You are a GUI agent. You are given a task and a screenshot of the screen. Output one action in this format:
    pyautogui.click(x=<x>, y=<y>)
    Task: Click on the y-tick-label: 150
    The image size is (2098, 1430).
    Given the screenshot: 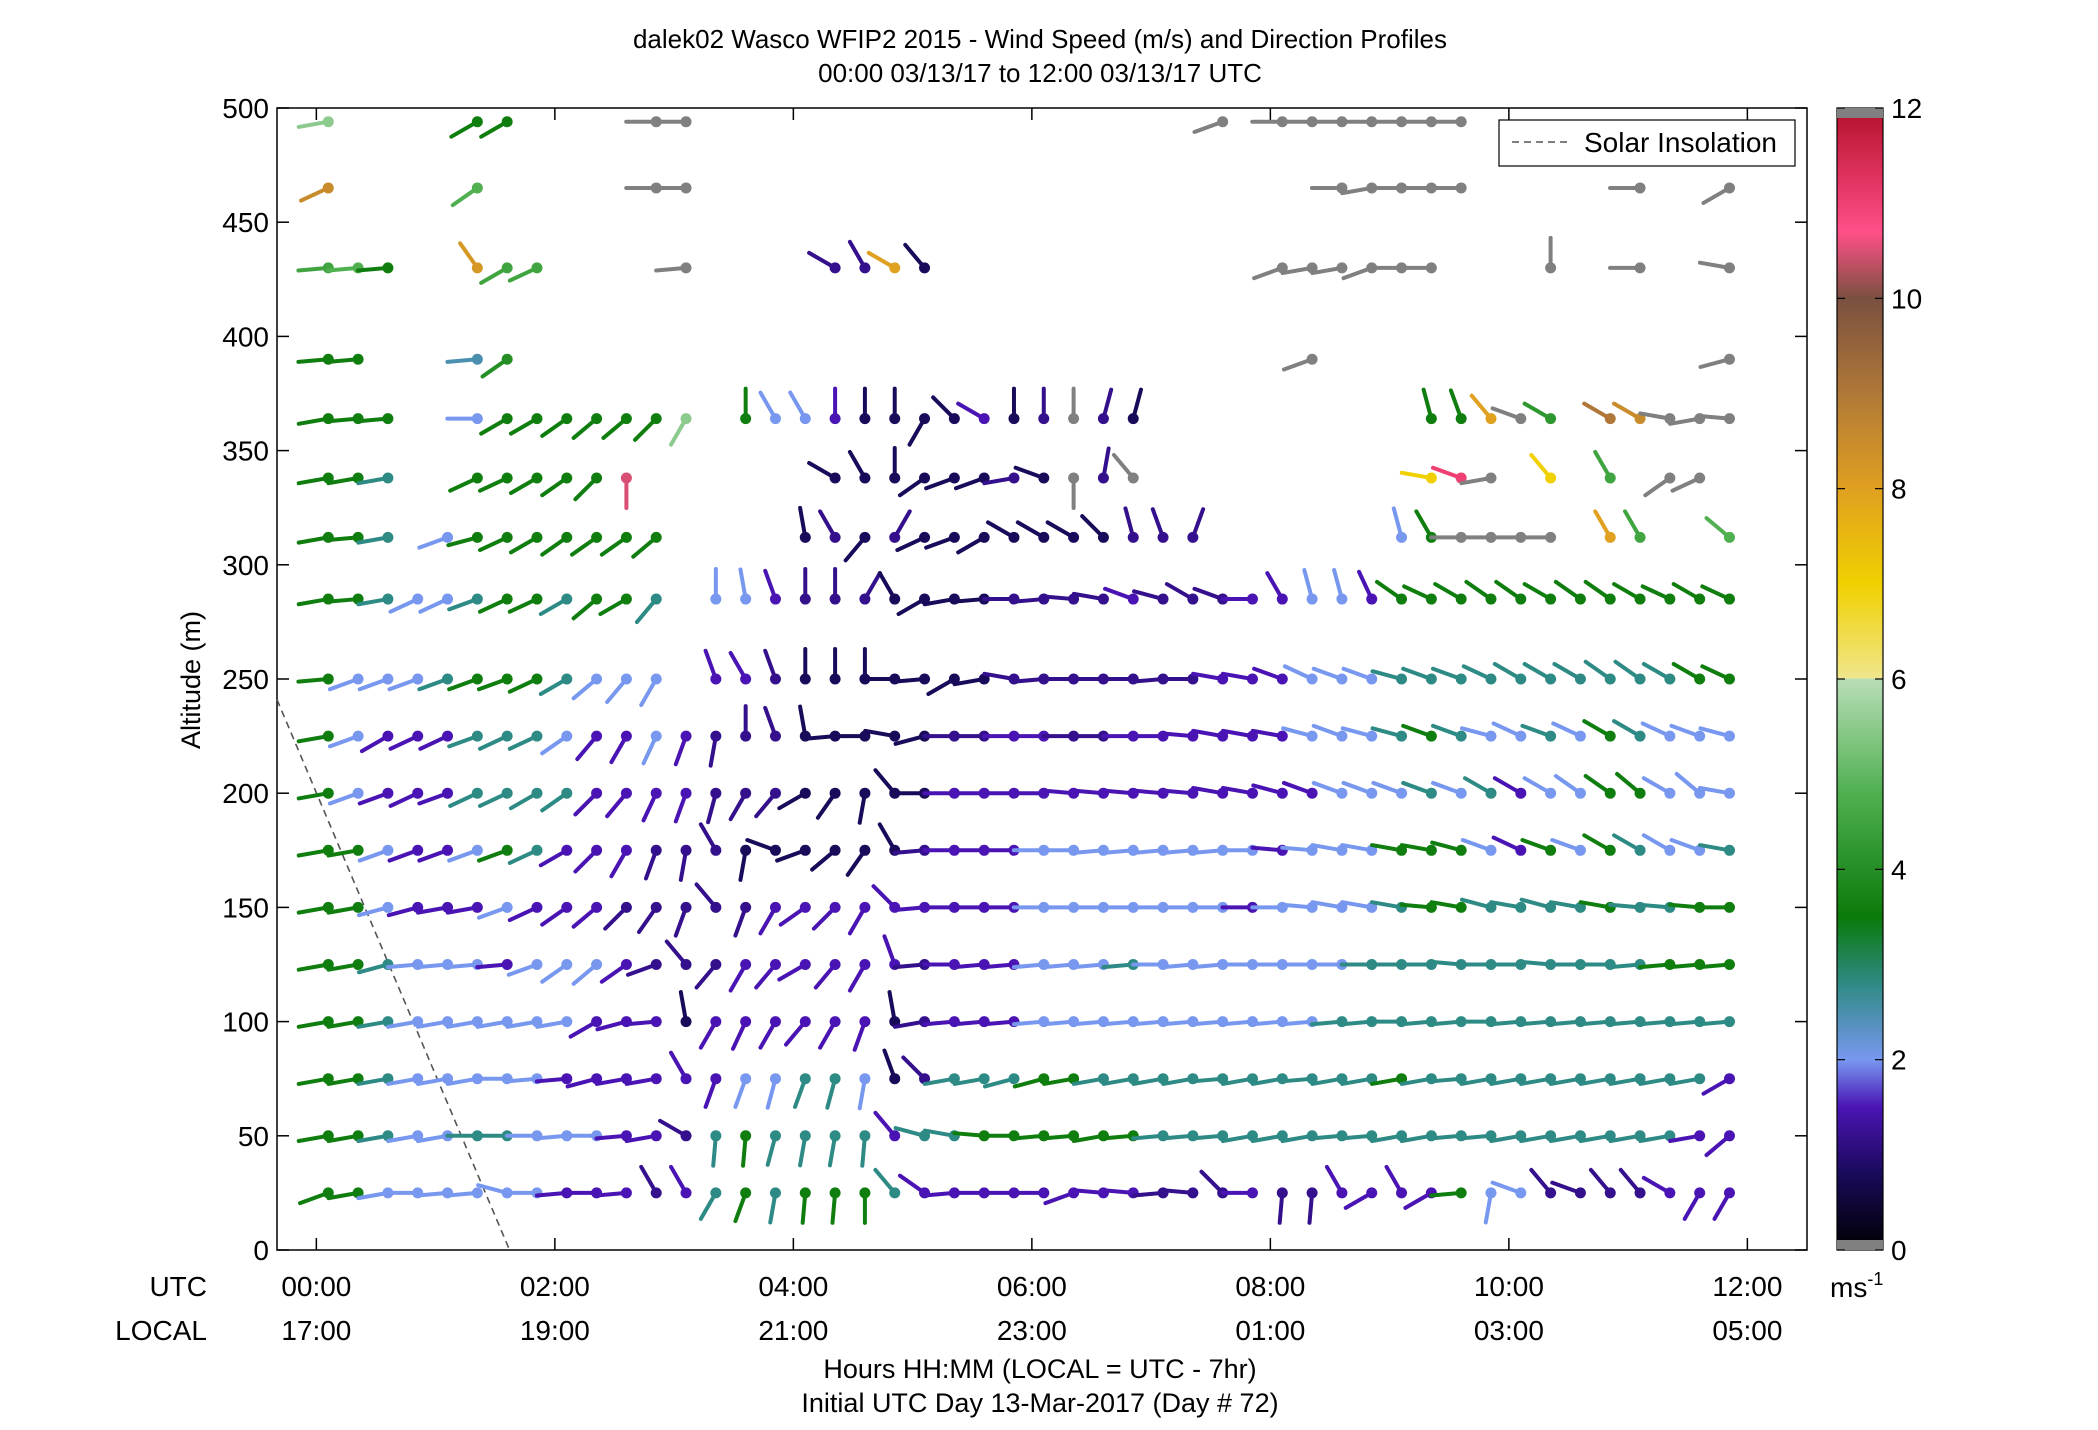 What is the action you would take?
    pyautogui.click(x=245, y=907)
    